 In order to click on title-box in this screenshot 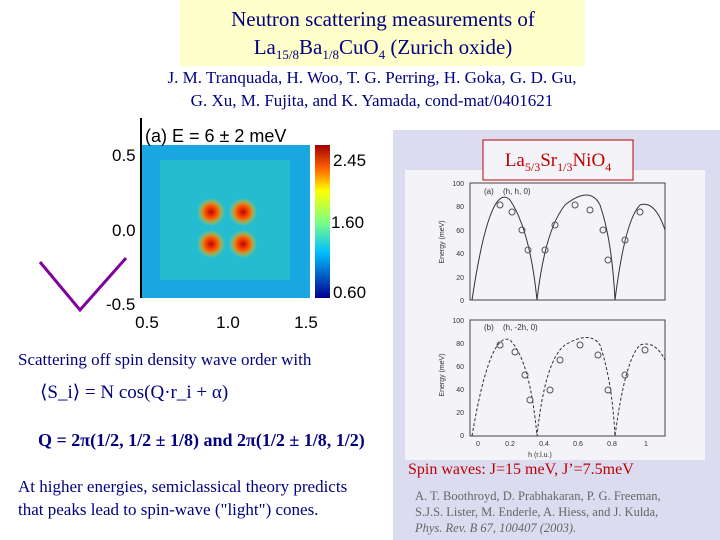, I will do `click(382, 33)`.